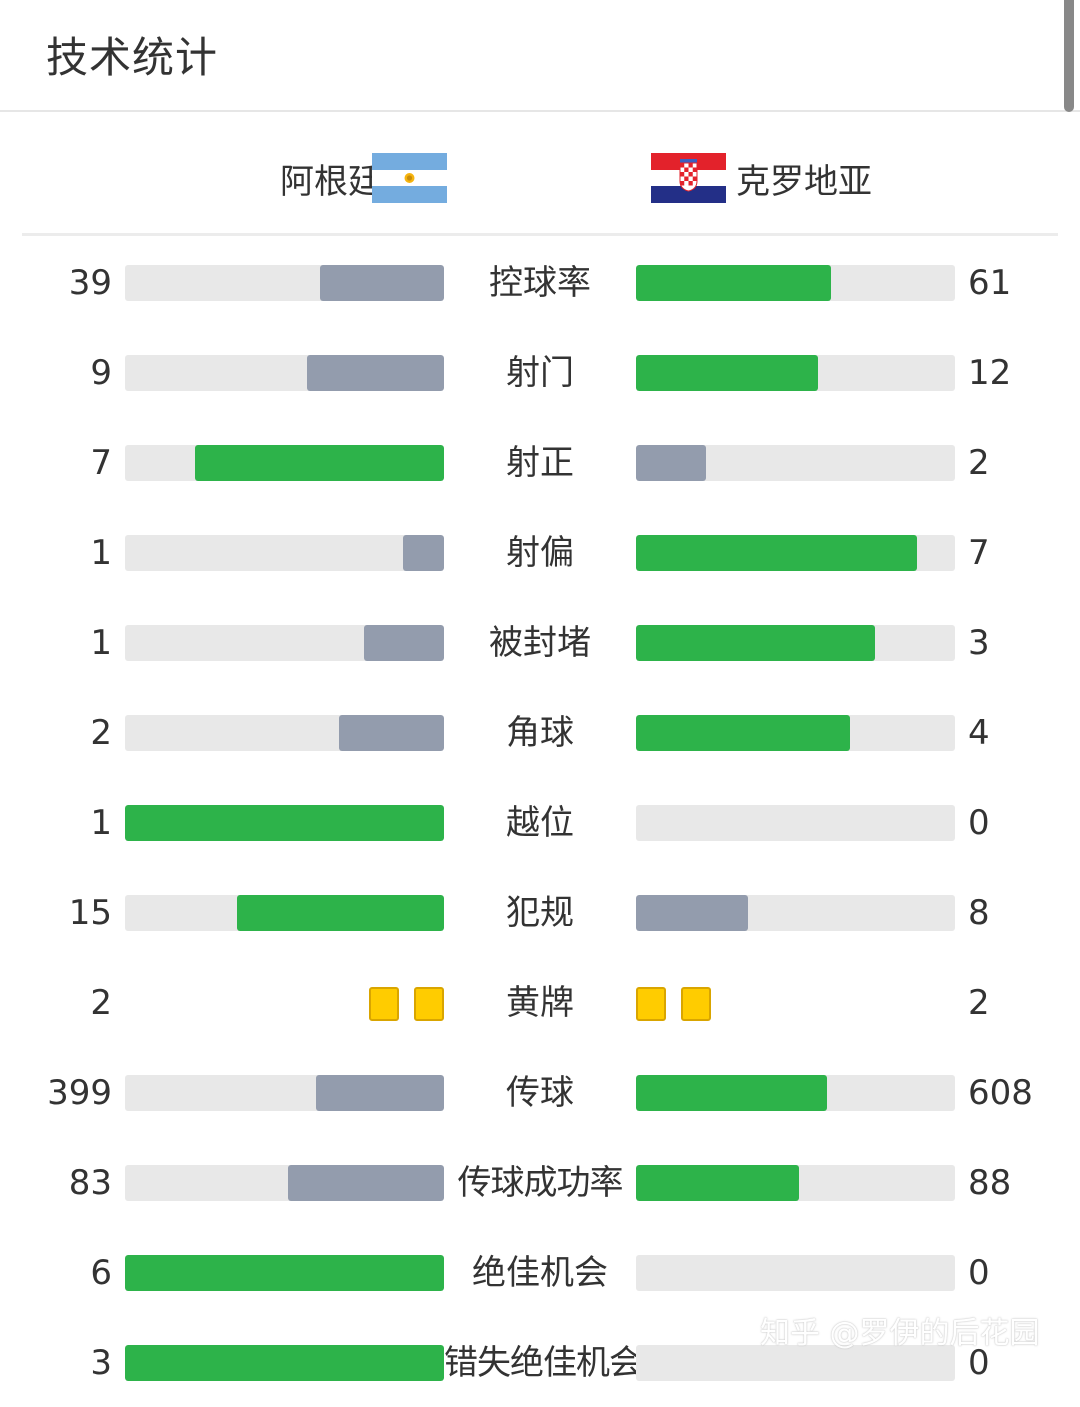  Describe the element at coordinates (101, 463) in the screenshot. I see `home-value: 7` at that location.